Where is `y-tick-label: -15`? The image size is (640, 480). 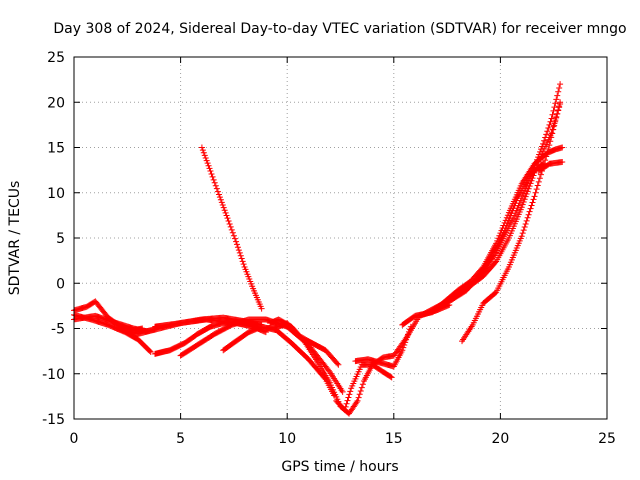 y-tick-label: -15 is located at coordinates (53, 420).